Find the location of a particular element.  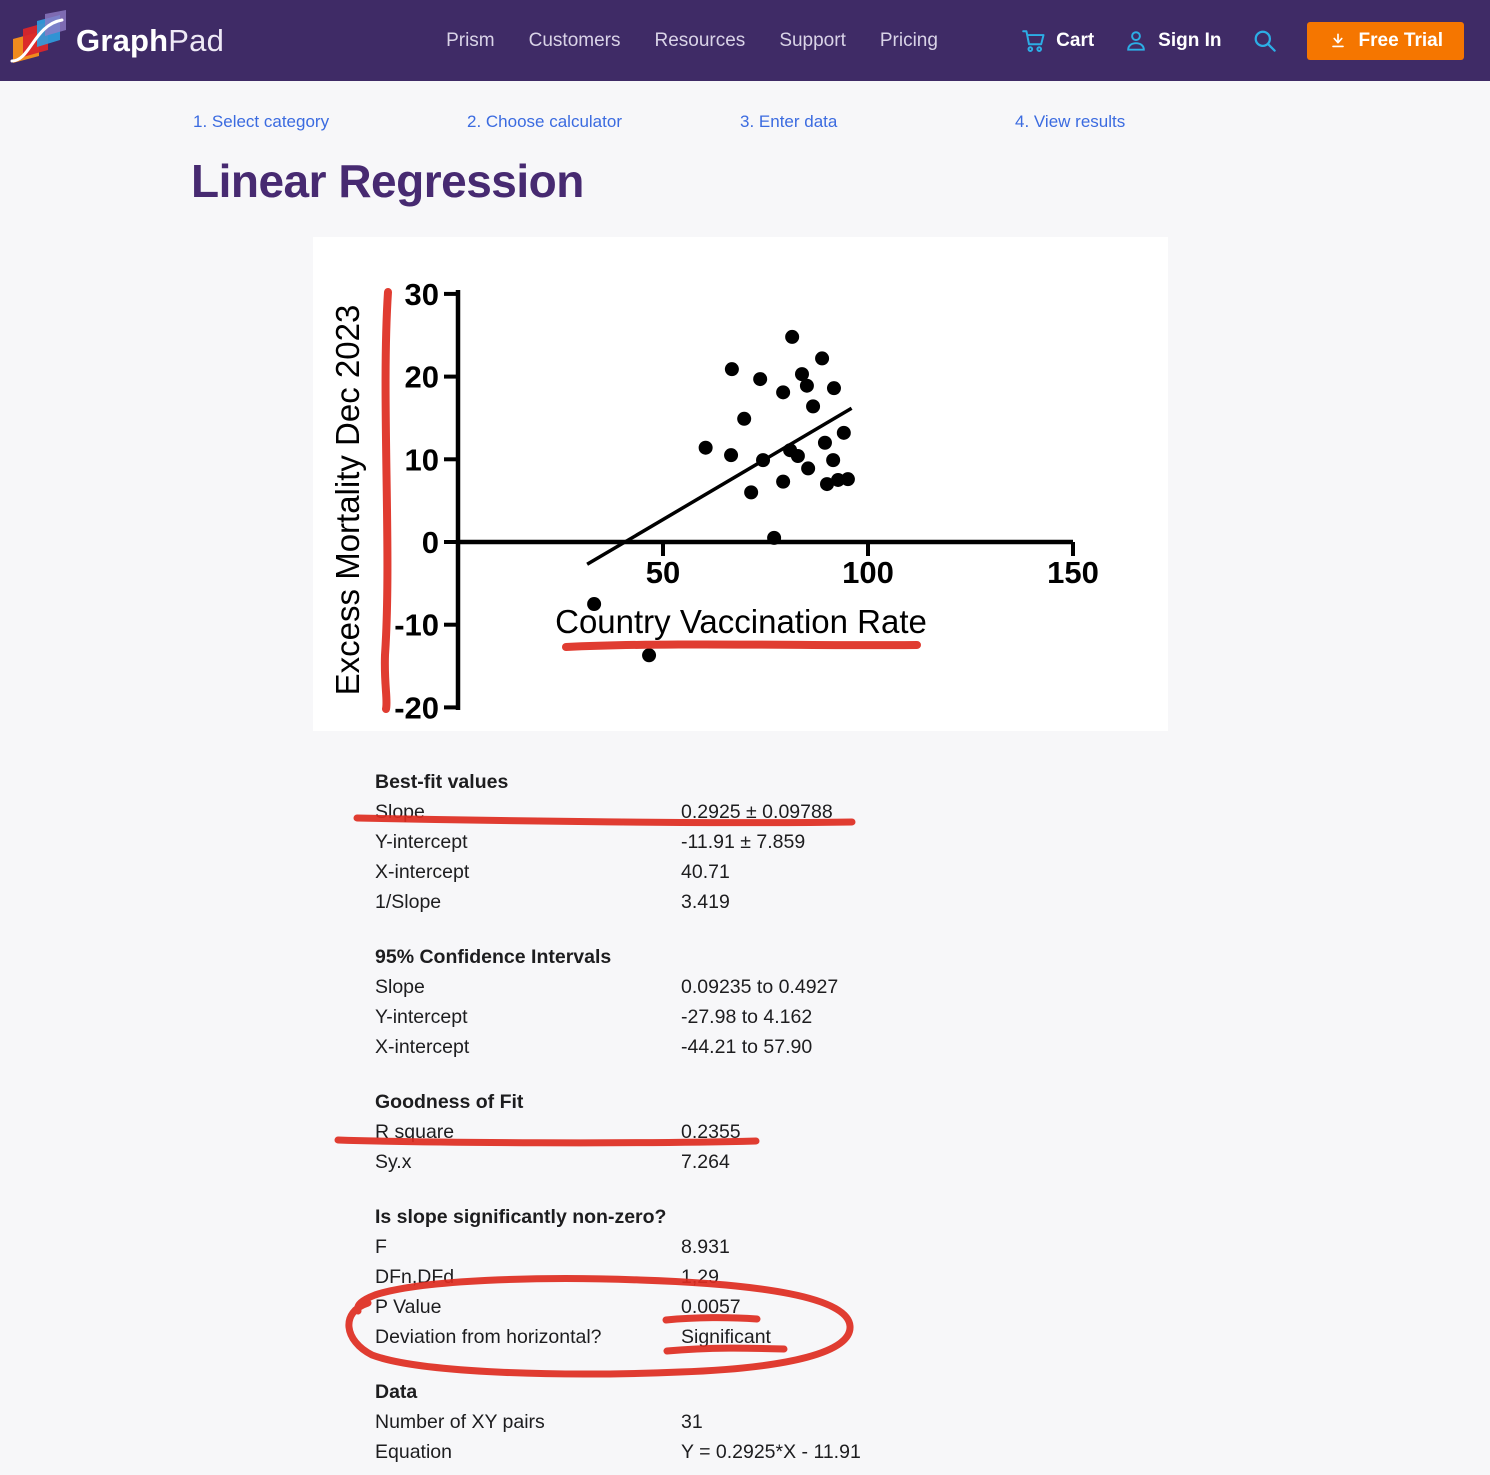

results-section-header: Data is located at coordinates (396, 1392).